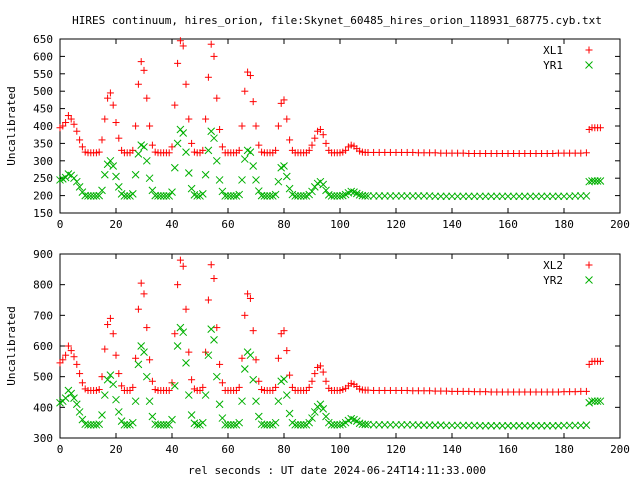 This screenshot has height=480, width=640. I want to click on y-tick-label: 900, so click(43, 254).